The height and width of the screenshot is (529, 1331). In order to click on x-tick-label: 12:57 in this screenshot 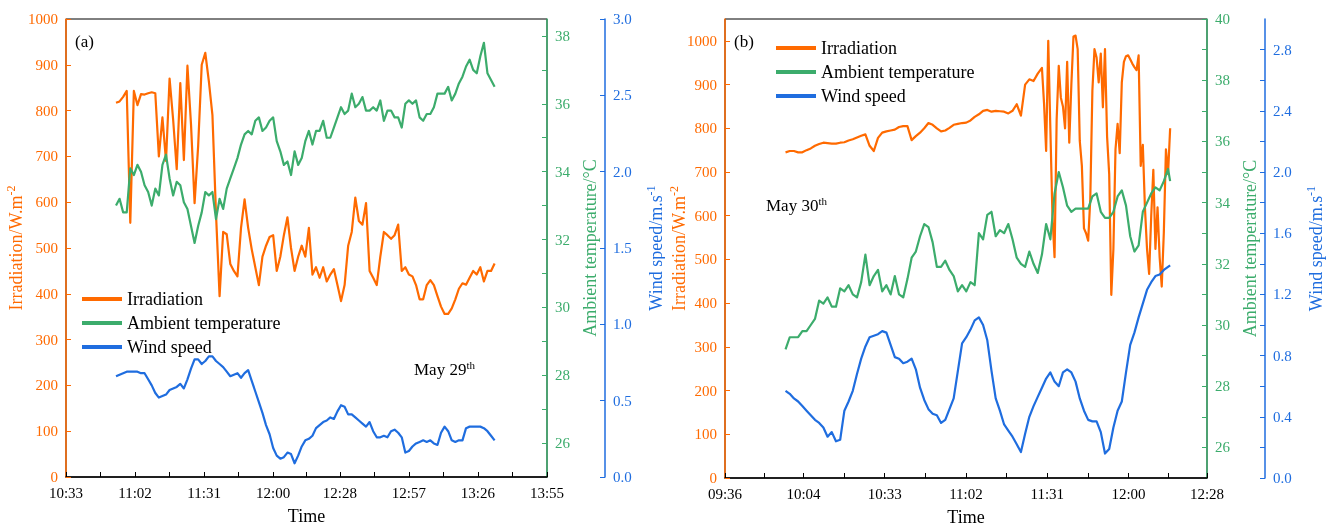, I will do `click(409, 492)`.